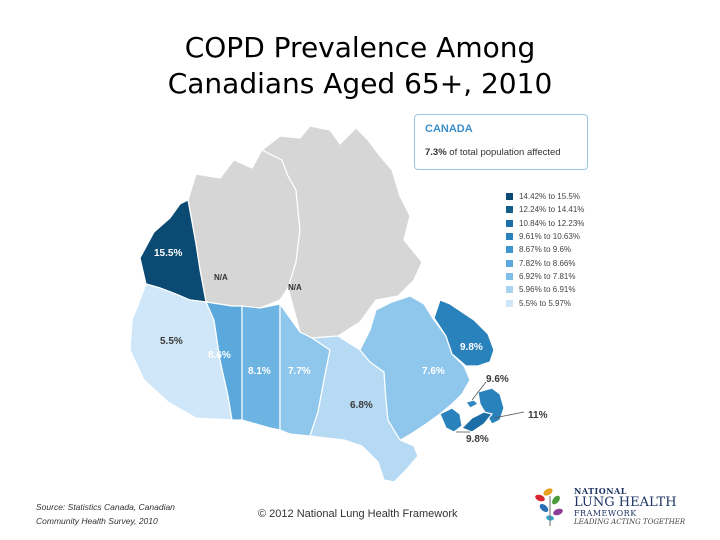 Image resolution: width=720 pixels, height=540 pixels. I want to click on legend-item: 5.5% to 5.97%, so click(561, 302).